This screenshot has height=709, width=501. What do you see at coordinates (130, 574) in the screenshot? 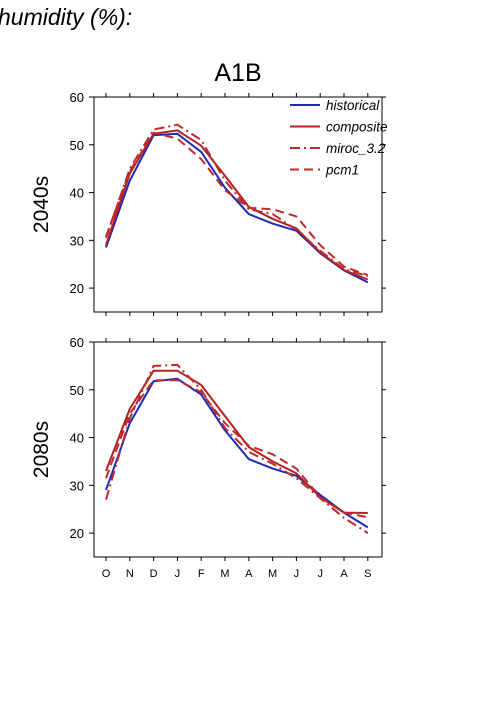
I see `x-tick-label: N` at bounding box center [130, 574].